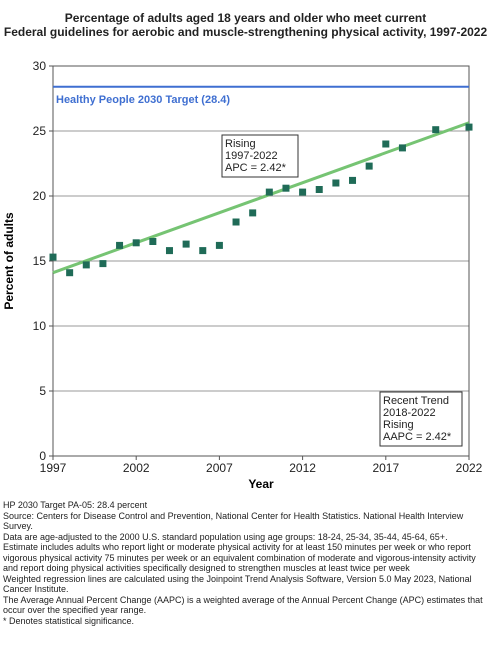 The height and width of the screenshot is (646, 491). Describe the element at coordinates (40, 131) in the screenshot. I see `y-tick-label: 25` at that location.